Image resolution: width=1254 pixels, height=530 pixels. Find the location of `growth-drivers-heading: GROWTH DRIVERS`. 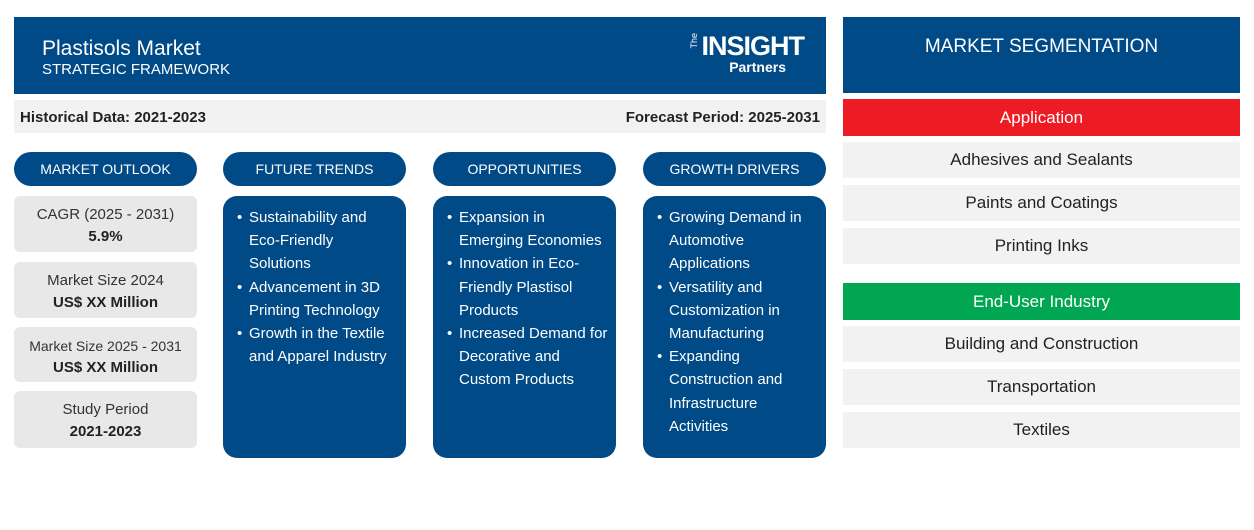

growth-drivers-heading: GROWTH DRIVERS is located at coordinates (734, 169).